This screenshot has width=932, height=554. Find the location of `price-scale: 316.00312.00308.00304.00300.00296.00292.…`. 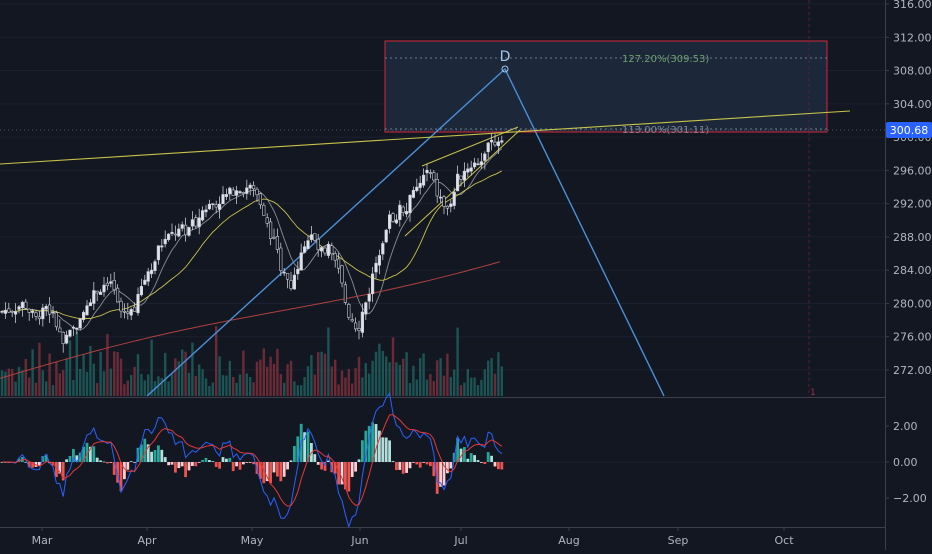

price-scale: 316.00312.00308.00304.00300.00296.00292.… is located at coordinates (908, 188).